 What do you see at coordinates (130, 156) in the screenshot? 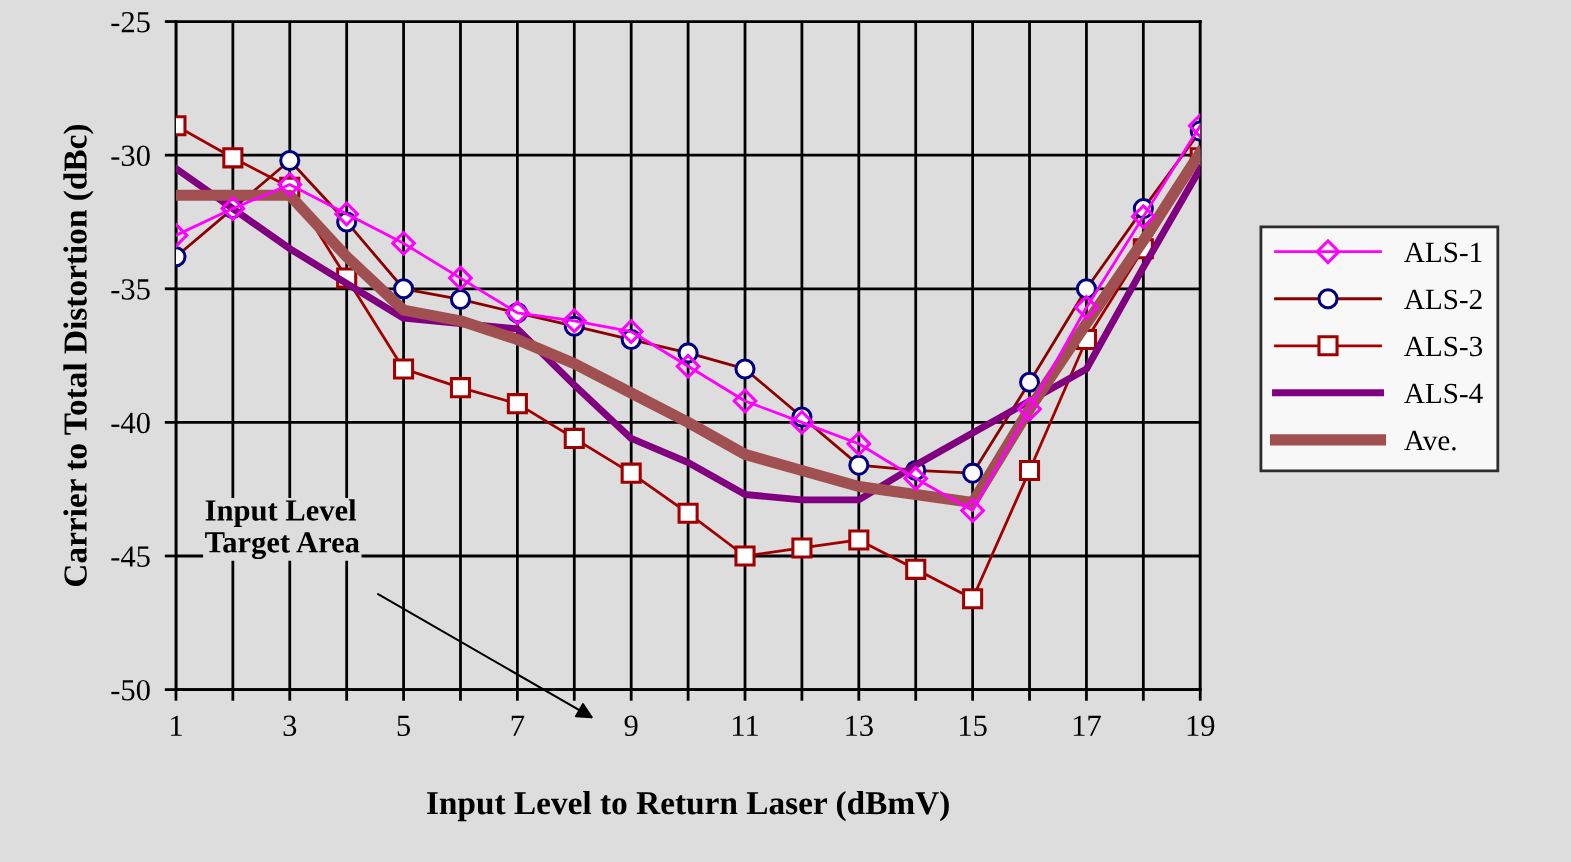
I see `y-tick-label: -30` at bounding box center [130, 156].